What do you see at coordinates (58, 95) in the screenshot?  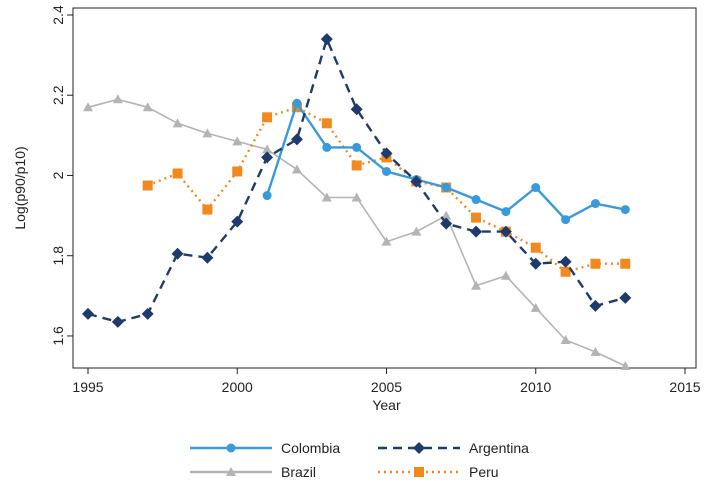 I see `y-tick-label: 2.2` at bounding box center [58, 95].